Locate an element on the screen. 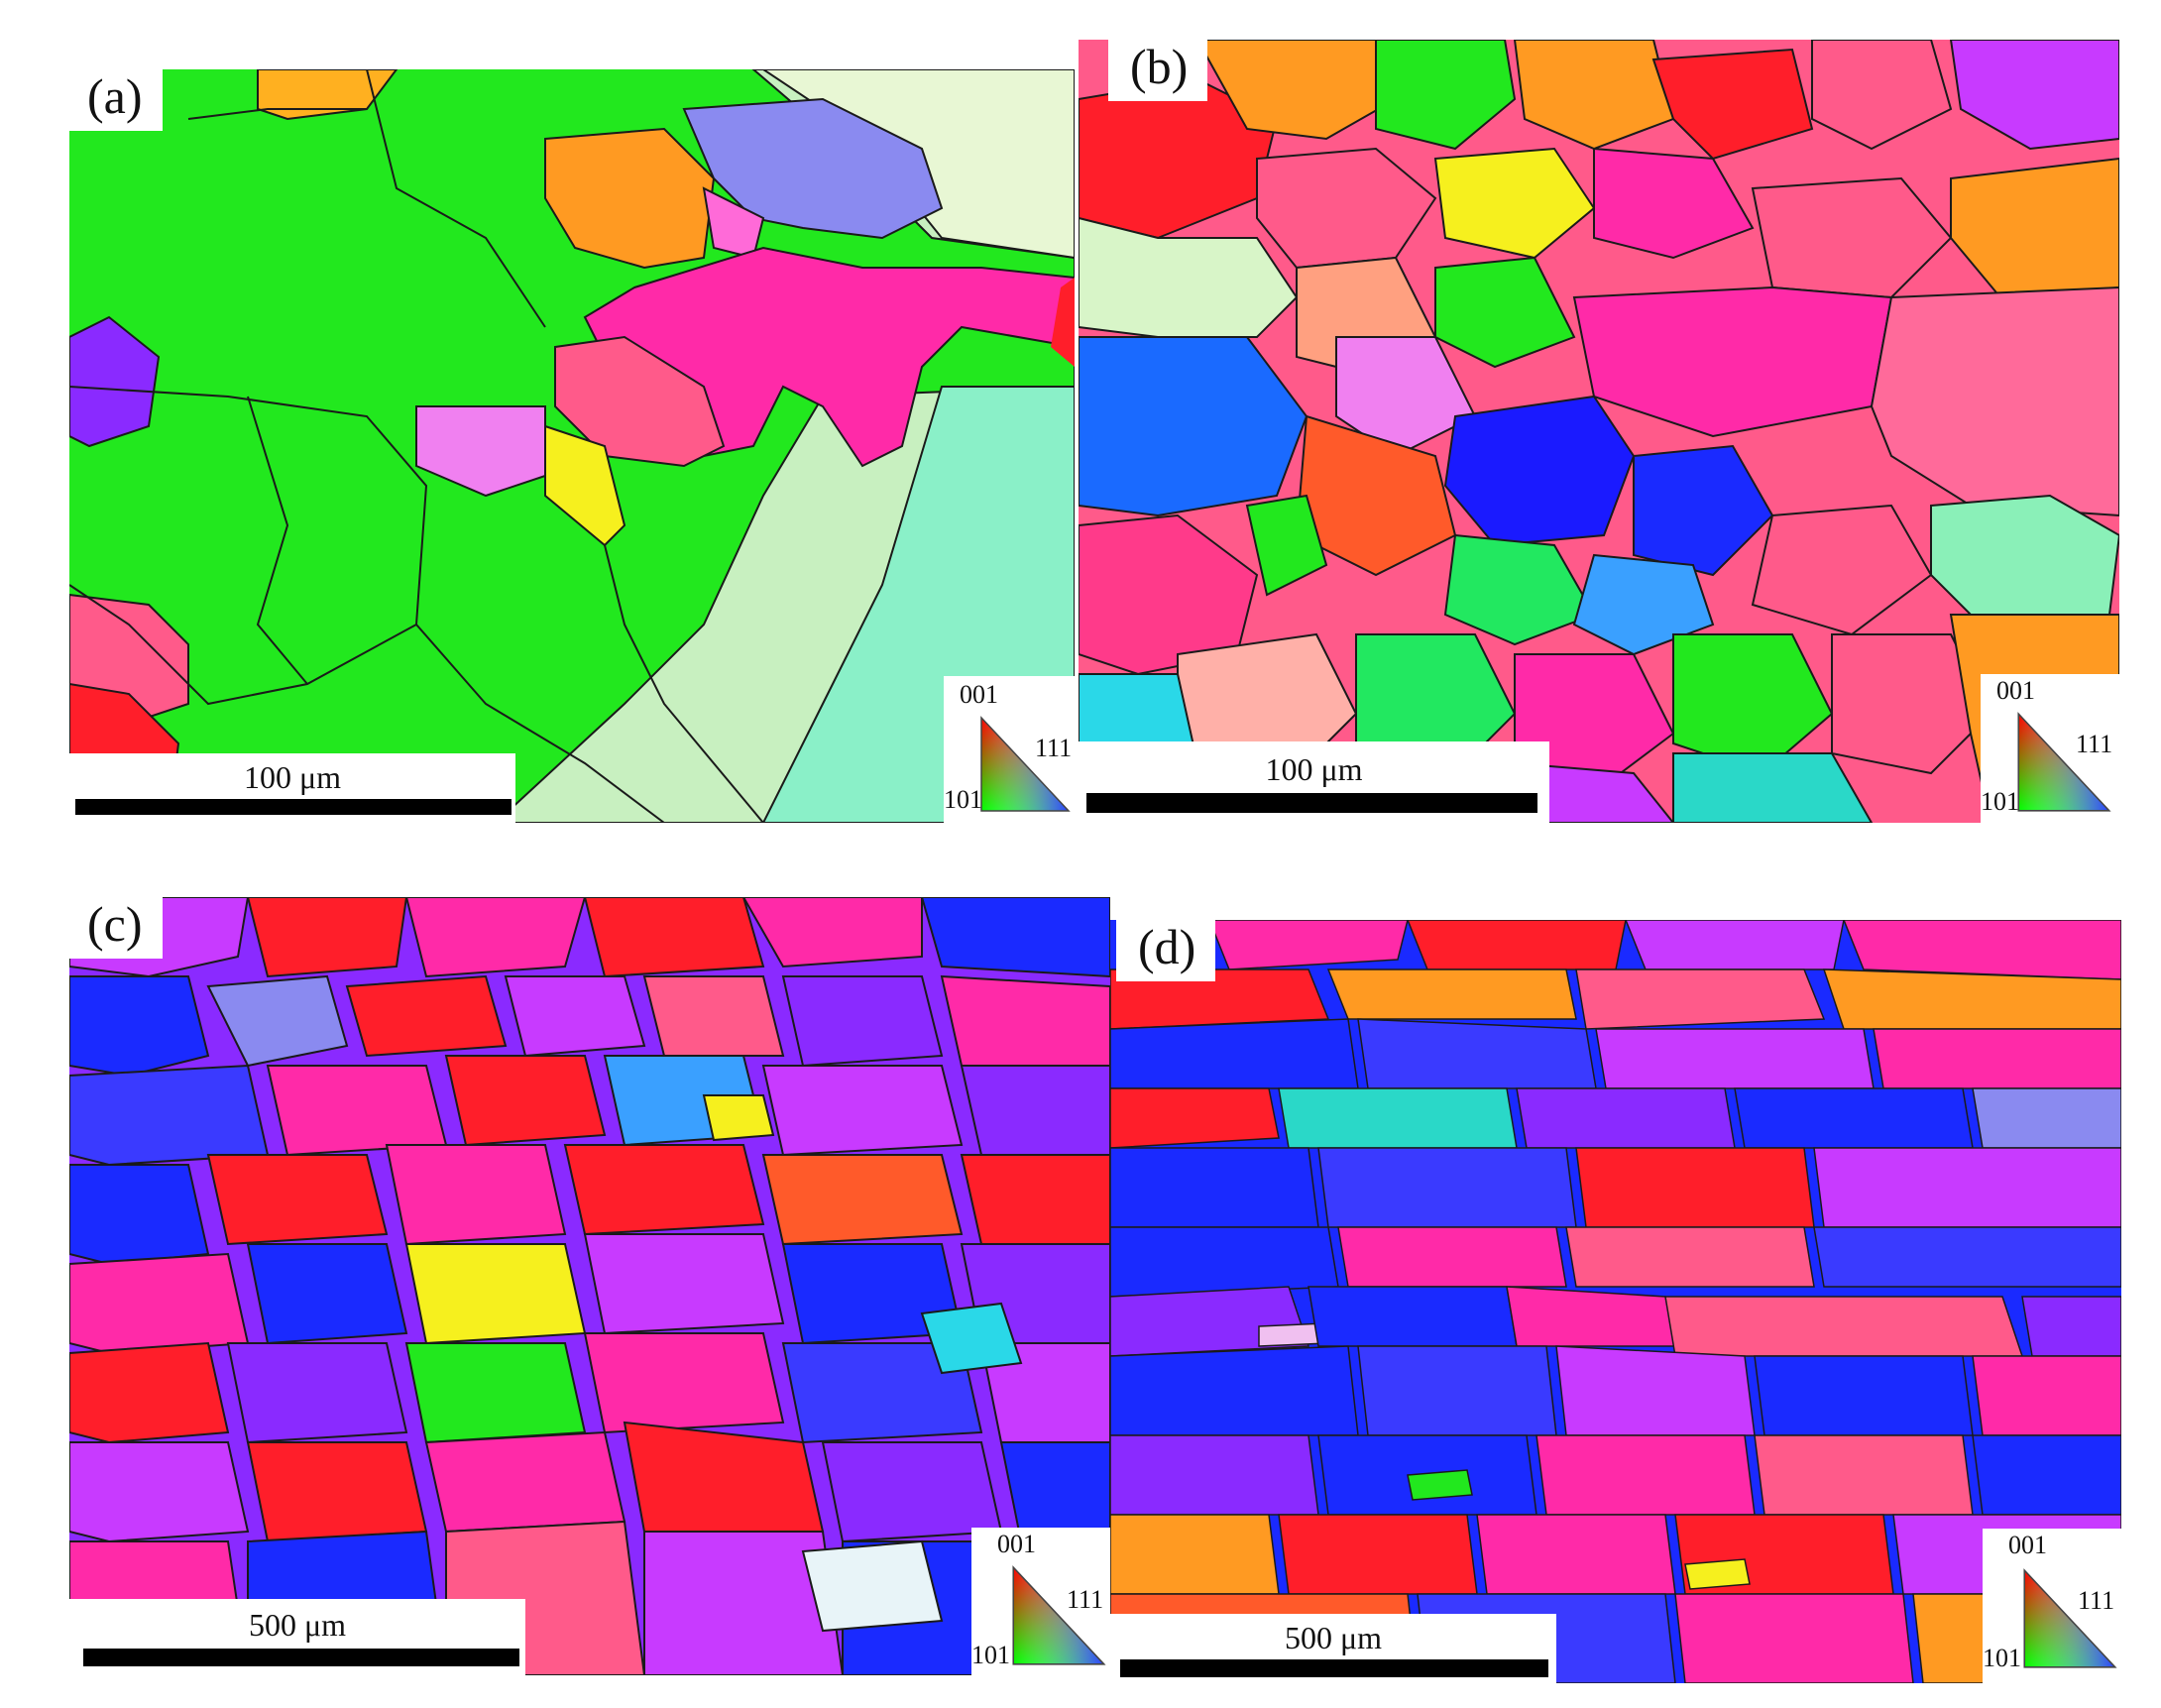  scale-bar-d: 500 μm is located at coordinates (1333, 1648).